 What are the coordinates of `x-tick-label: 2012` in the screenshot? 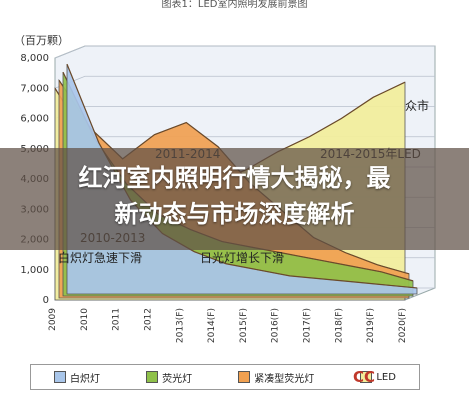 It's located at (148, 319).